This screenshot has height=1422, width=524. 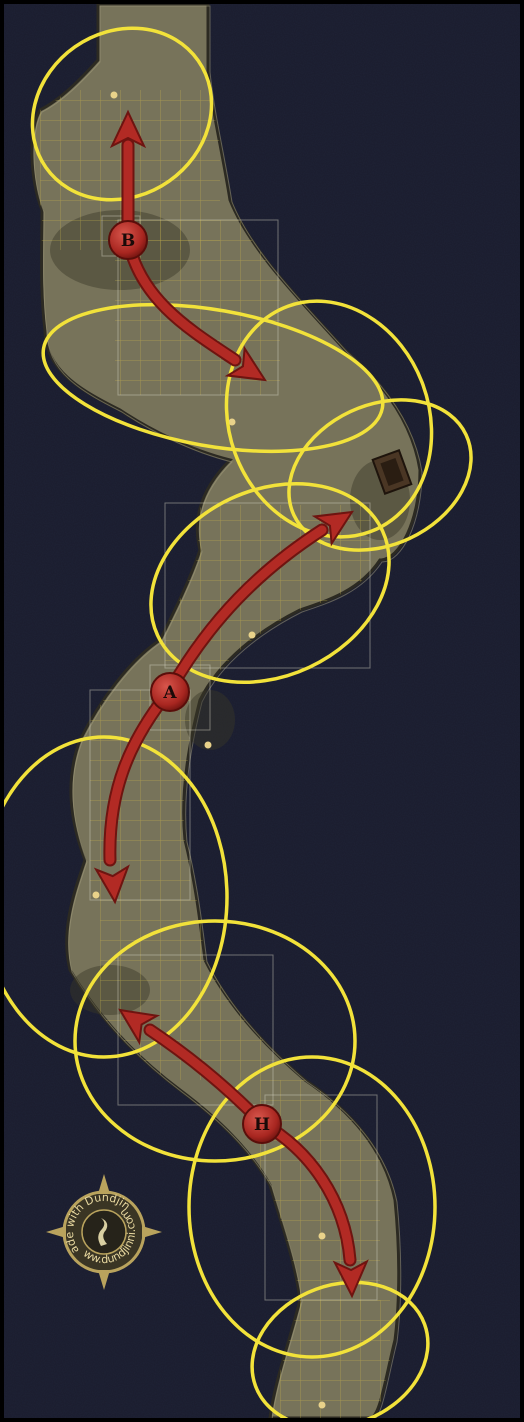 I want to click on marker-label: A, so click(x=169, y=693).